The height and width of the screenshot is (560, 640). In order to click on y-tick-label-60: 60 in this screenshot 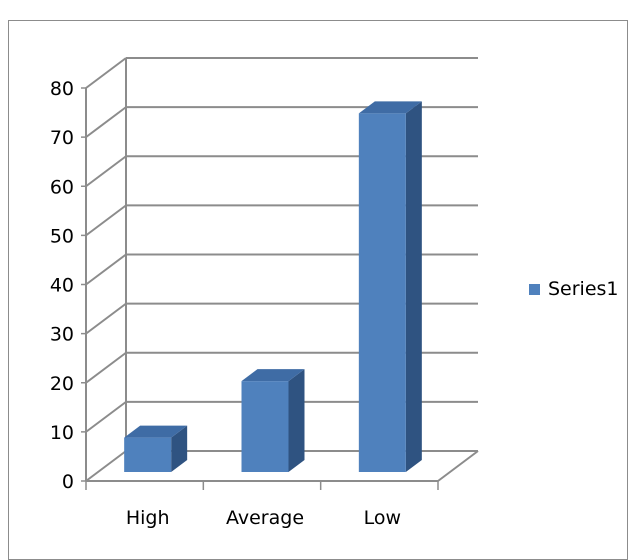, I will do `click(62, 187)`.